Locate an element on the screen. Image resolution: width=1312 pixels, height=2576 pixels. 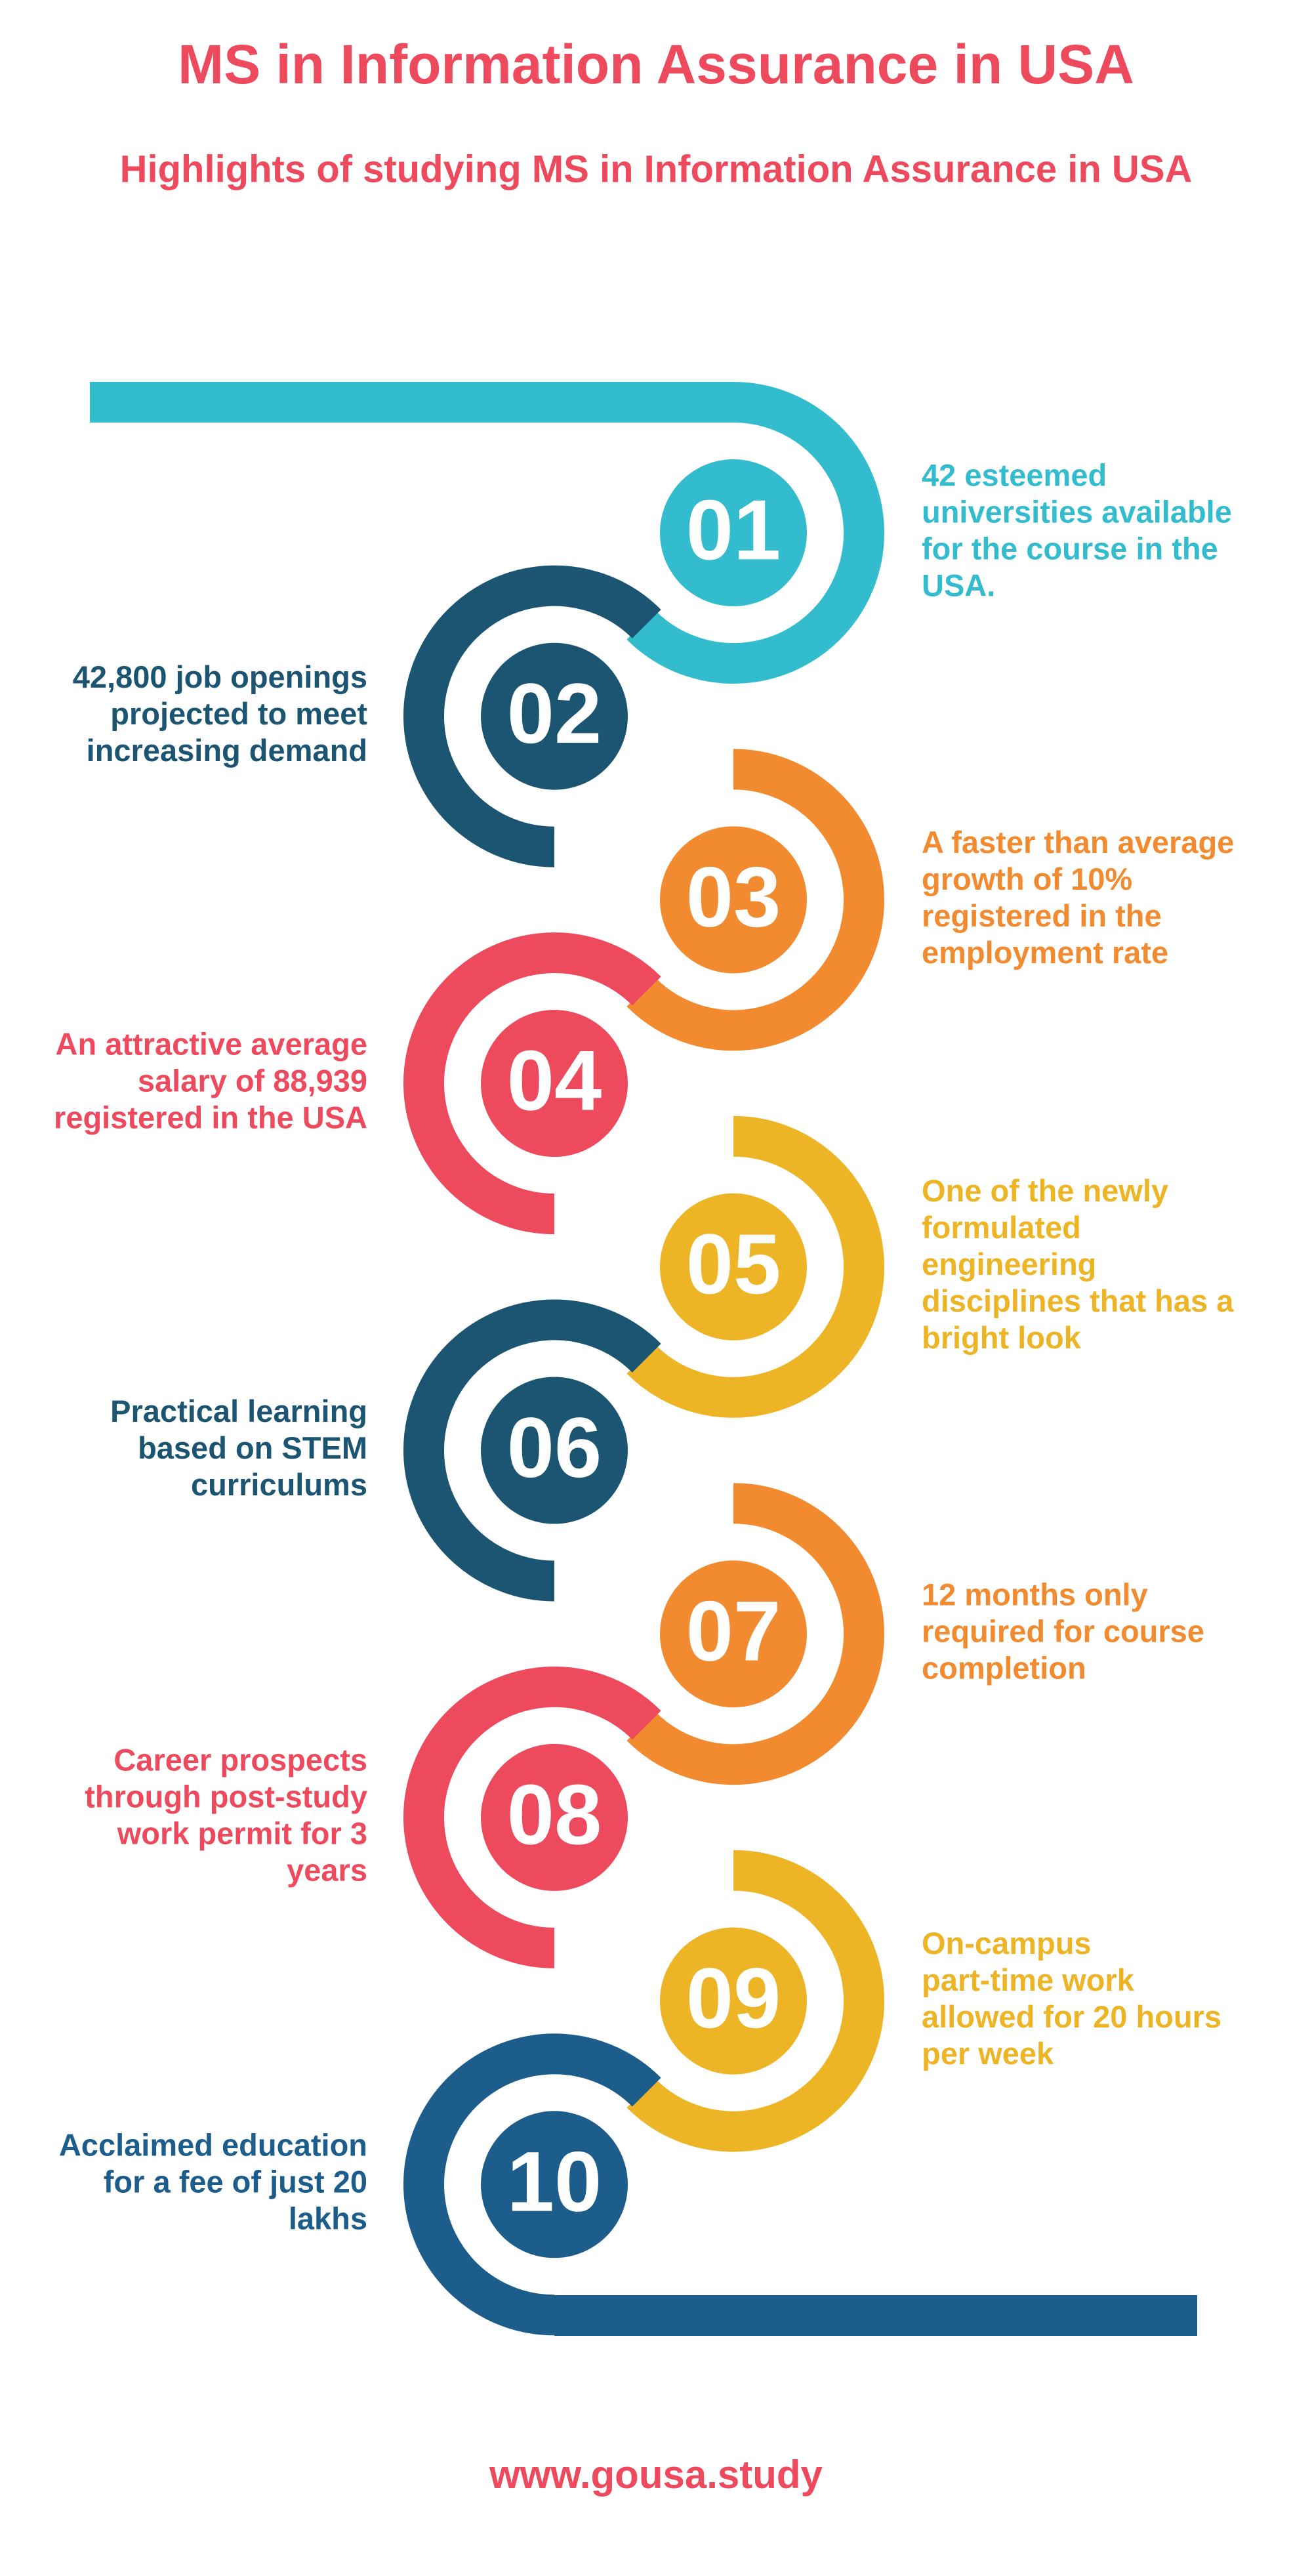
item-text: years is located at coordinates (327, 1869).